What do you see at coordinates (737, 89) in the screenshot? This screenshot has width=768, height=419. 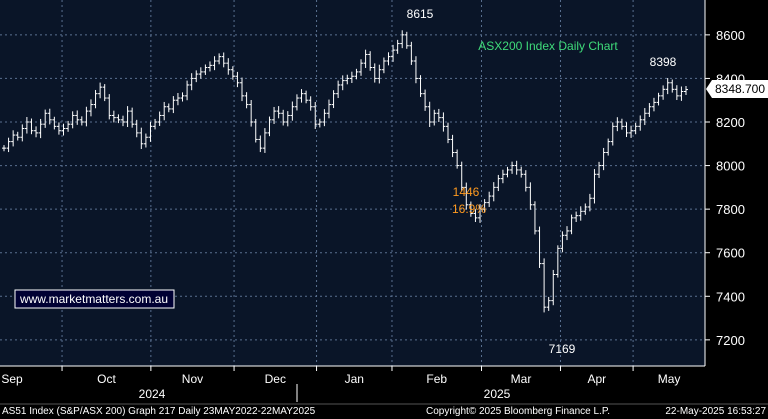 I see `last-value-box` at bounding box center [737, 89].